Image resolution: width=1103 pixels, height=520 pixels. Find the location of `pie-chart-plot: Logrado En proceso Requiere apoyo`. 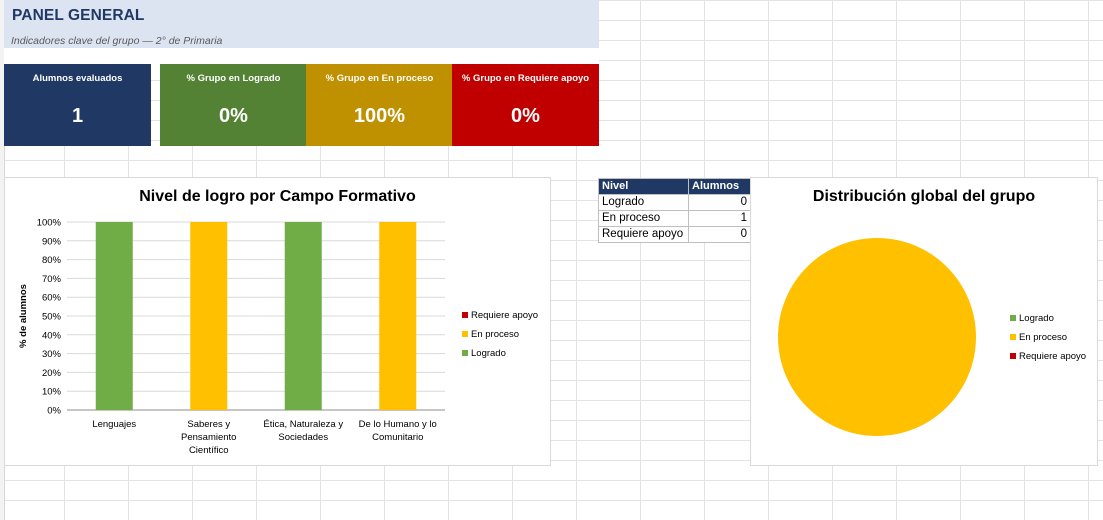

pie-chart-plot: Logrado En proceso Requiere apoyo is located at coordinates (932, 337).